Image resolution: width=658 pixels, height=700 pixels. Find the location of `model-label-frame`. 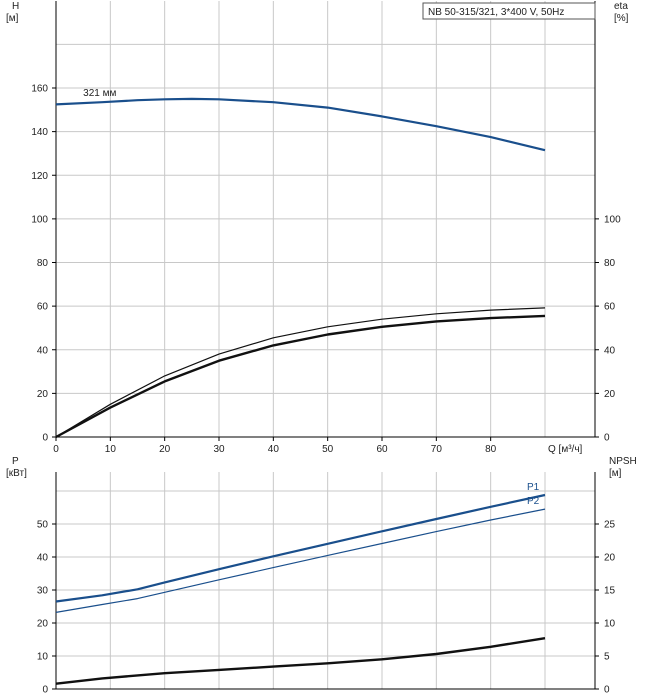

model-label-frame is located at coordinates (509, 11).